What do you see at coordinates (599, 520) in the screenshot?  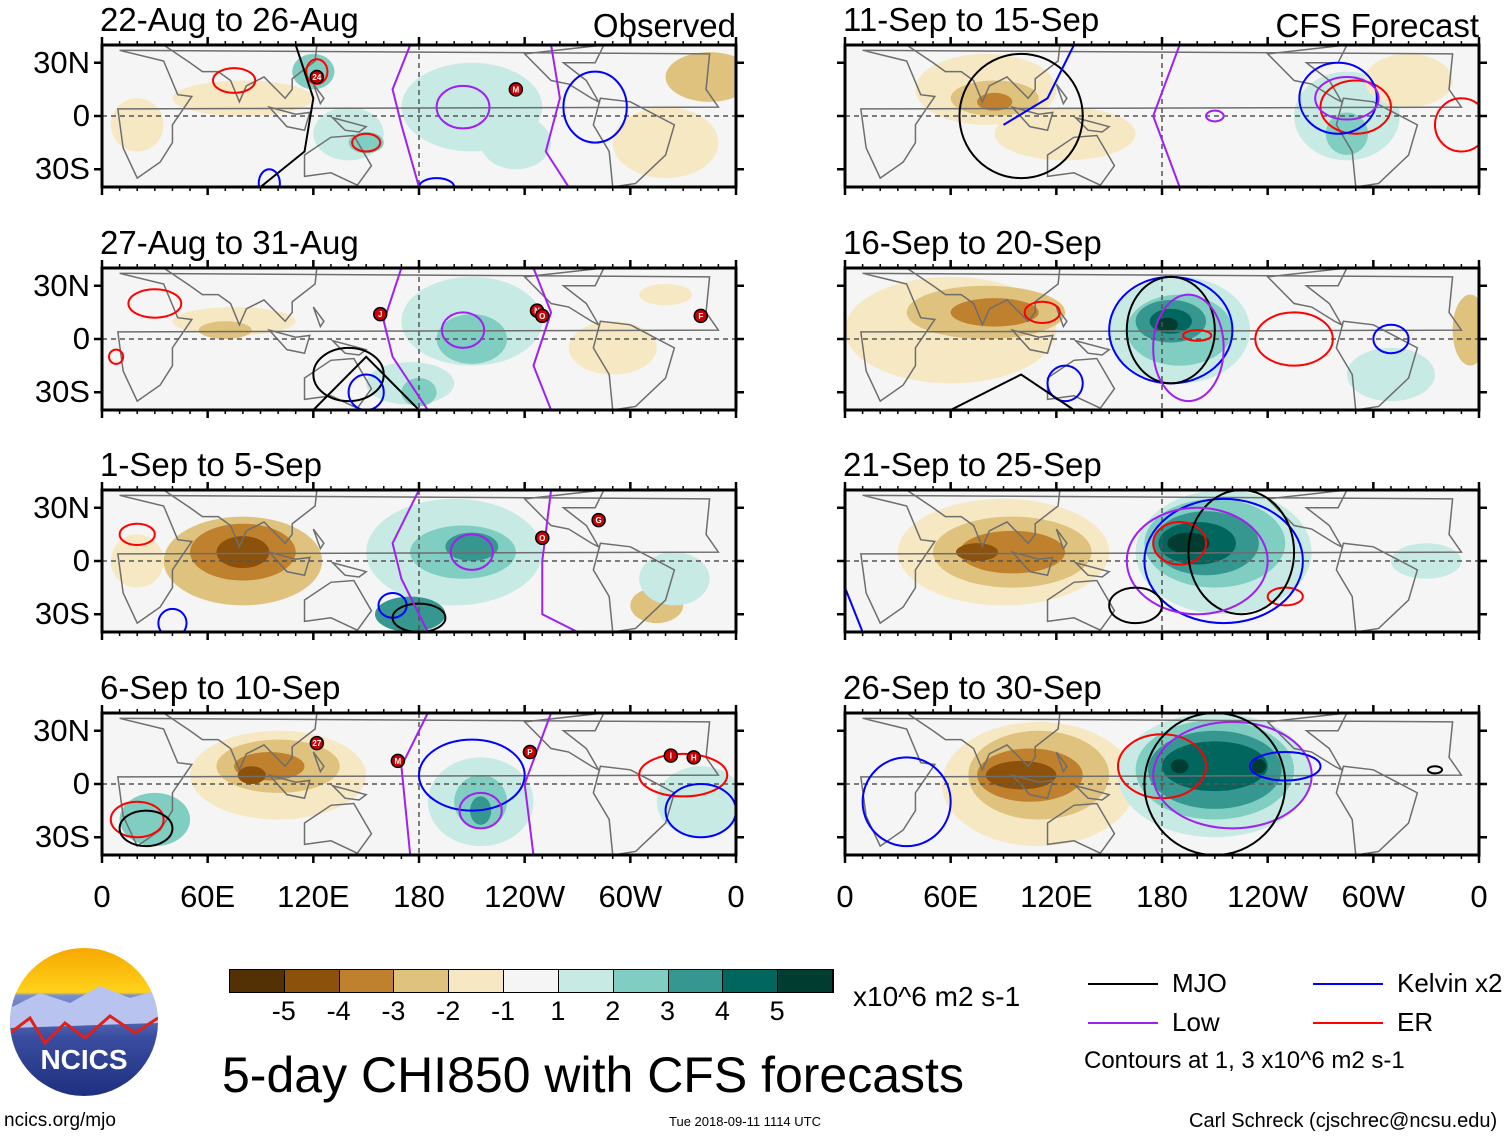 I see `svg-text: G` at bounding box center [599, 520].